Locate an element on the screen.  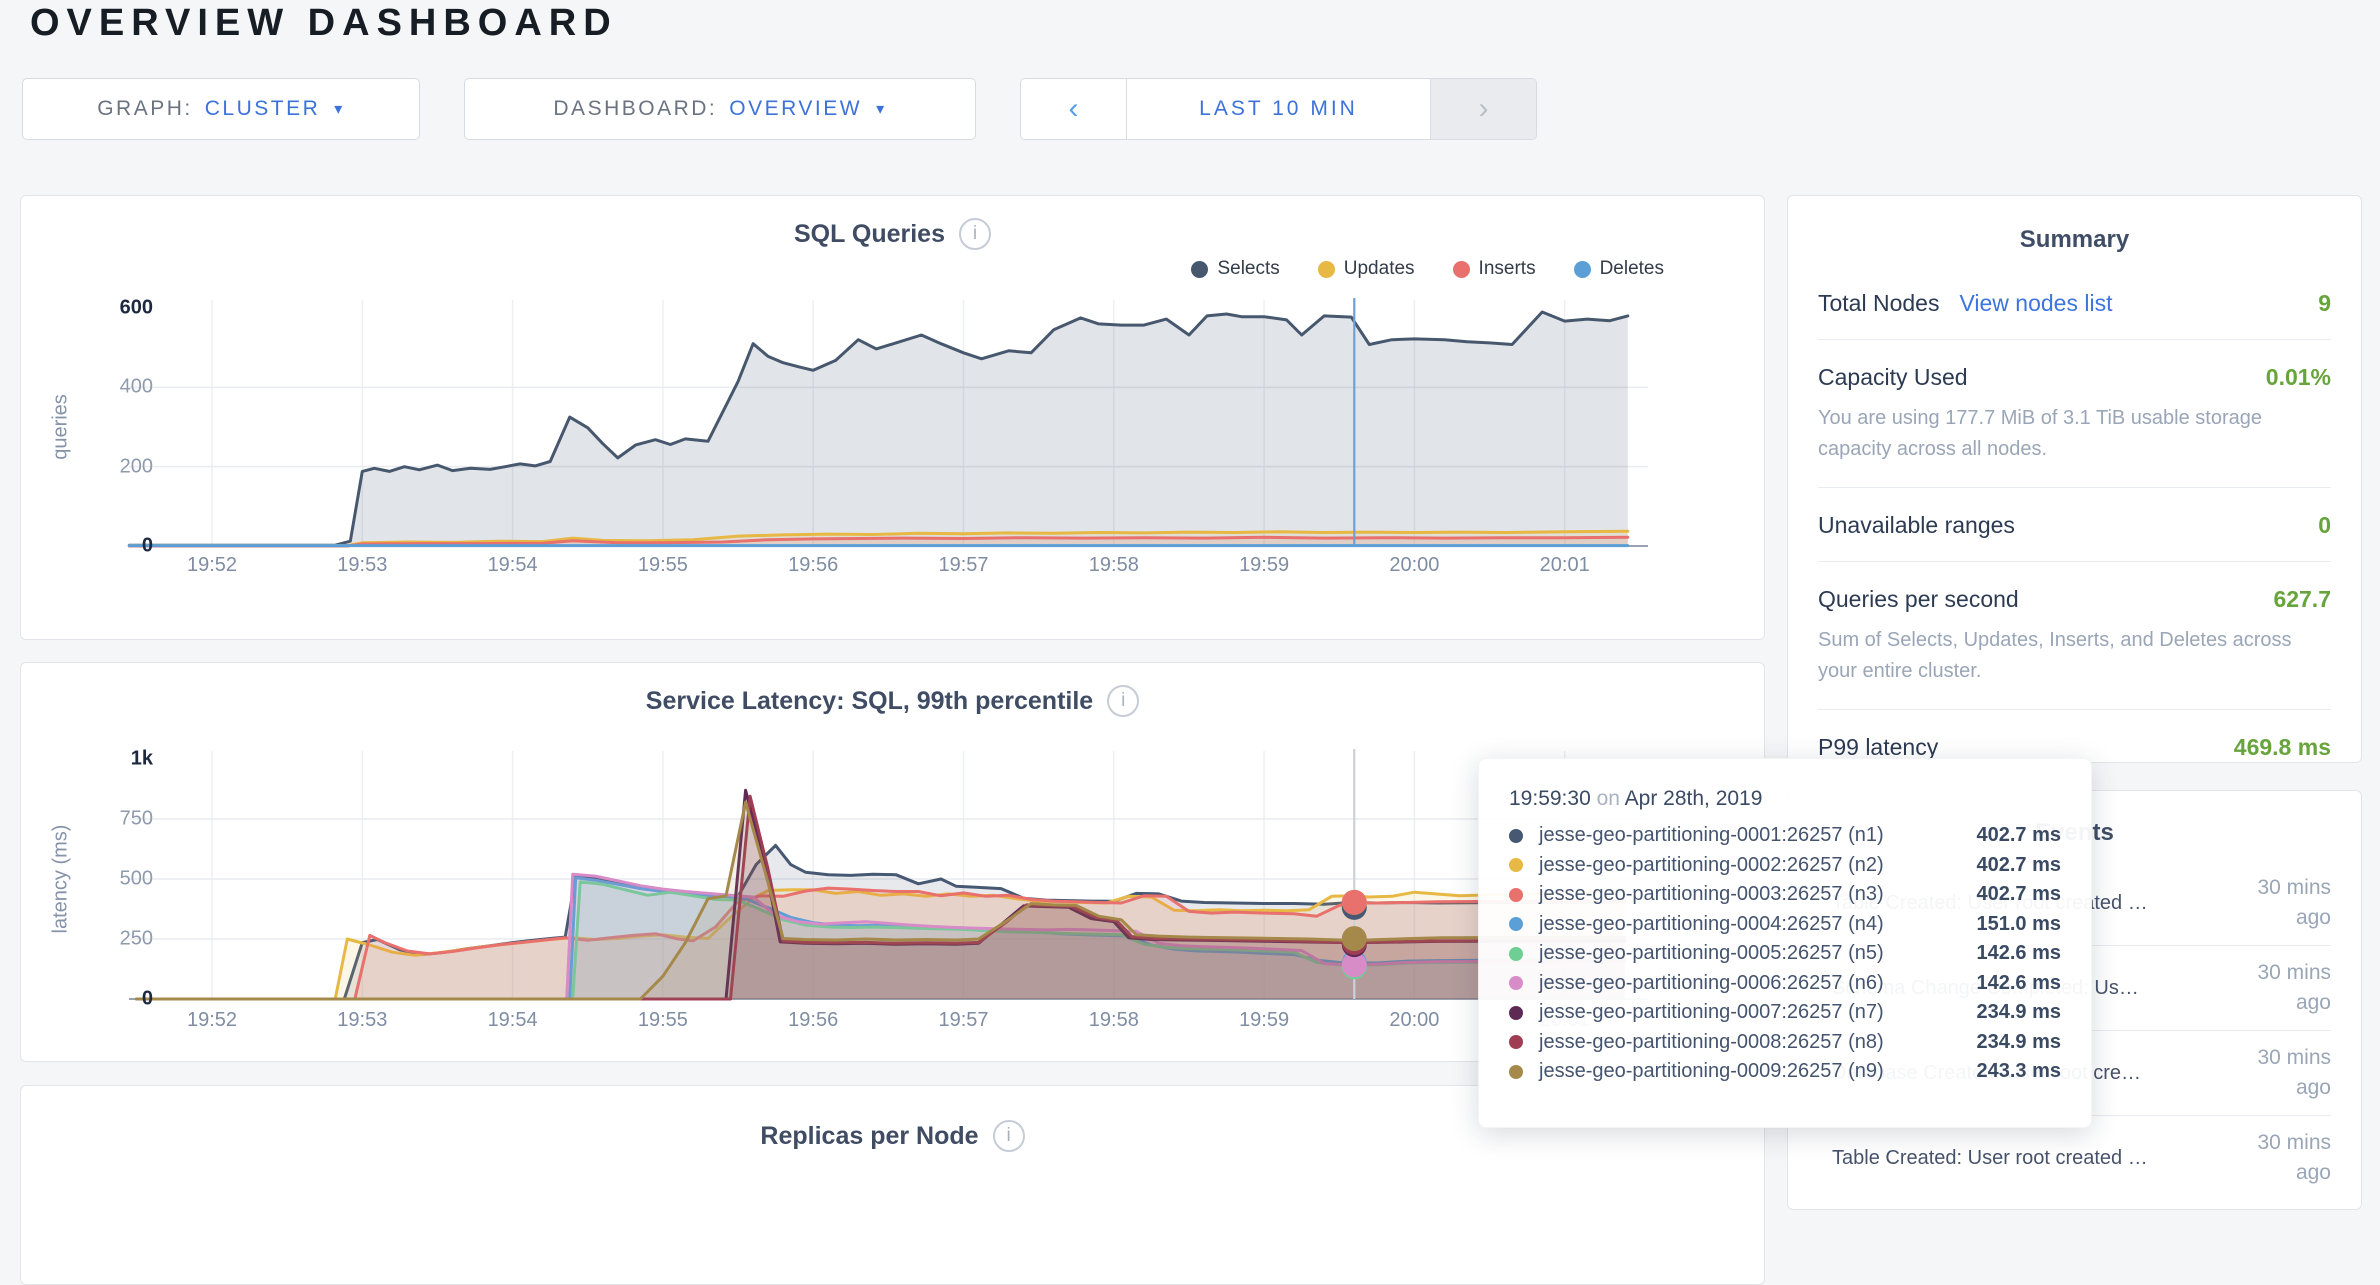
replicas-per-node-title-text: Replicas per Node is located at coordinates (869, 1136).